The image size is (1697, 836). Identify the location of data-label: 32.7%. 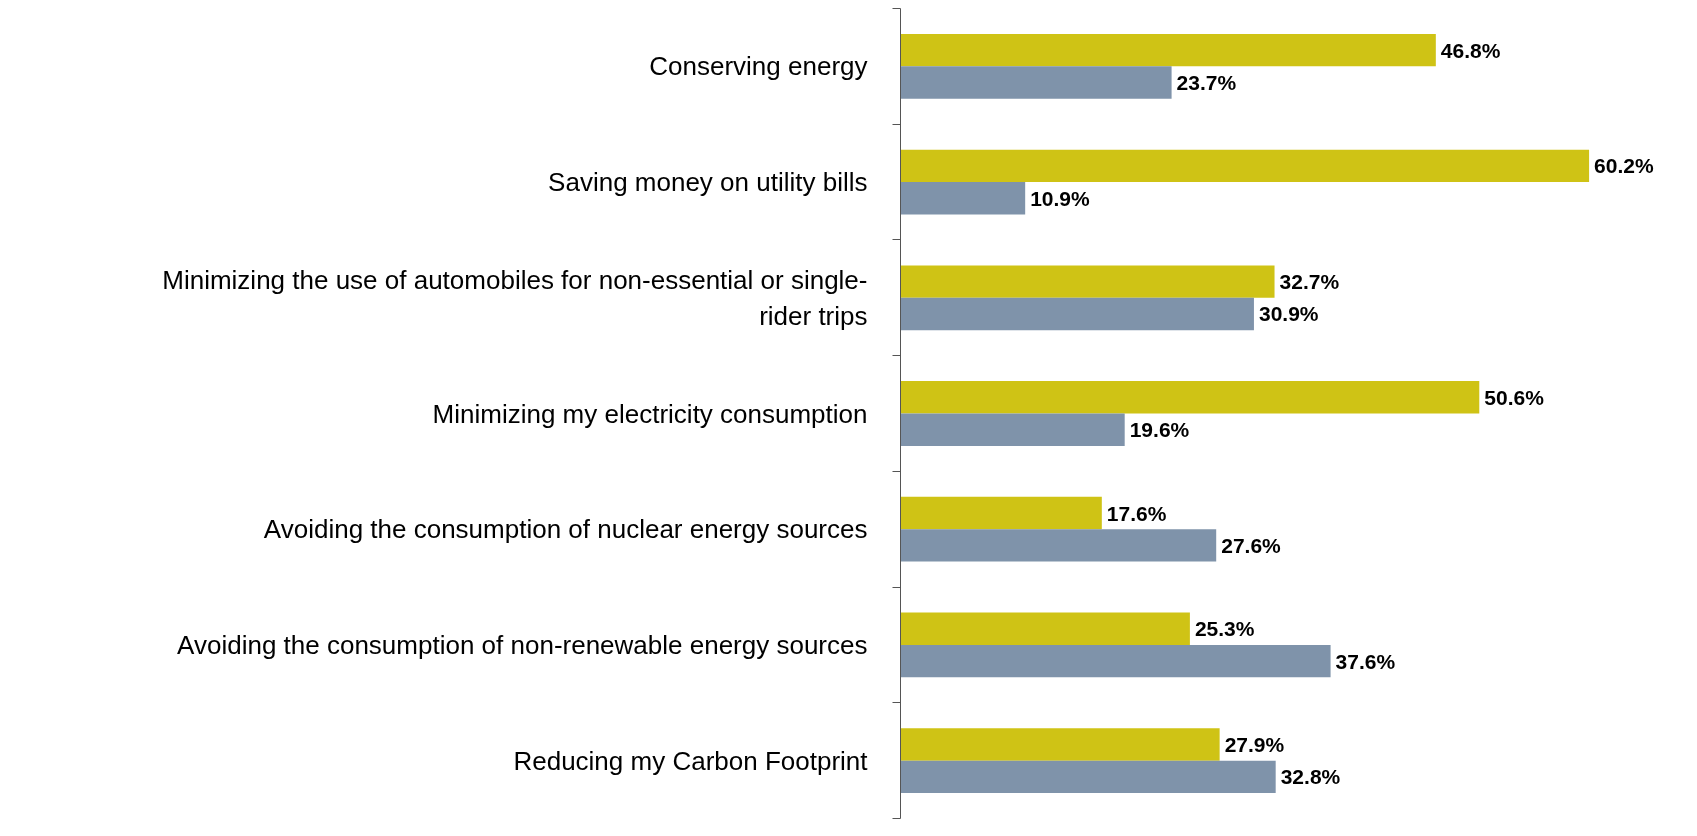
(1309, 282).